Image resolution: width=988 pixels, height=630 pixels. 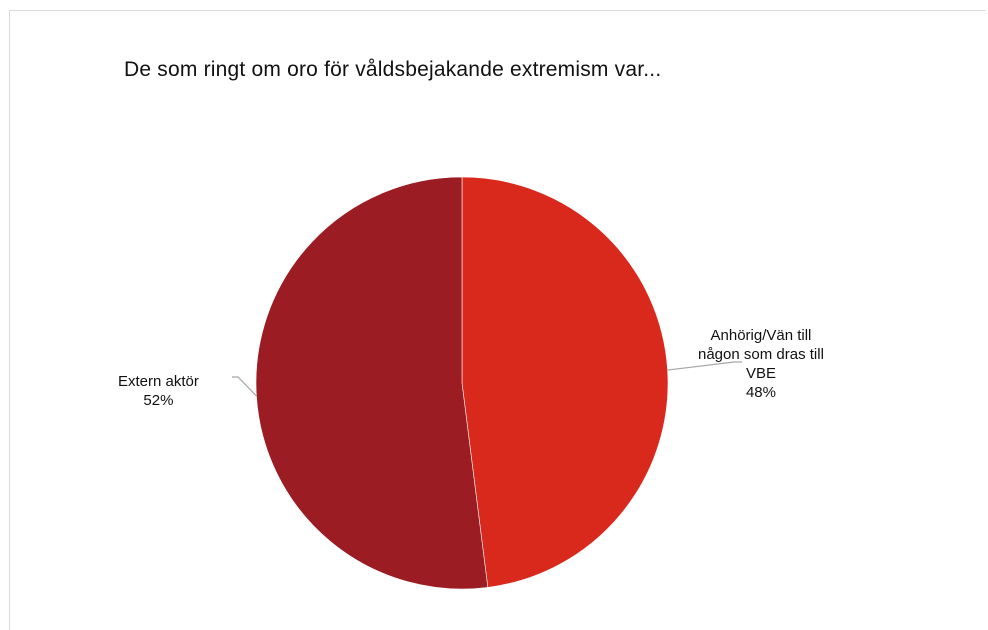 I want to click on leader-lines, so click(x=487, y=379).